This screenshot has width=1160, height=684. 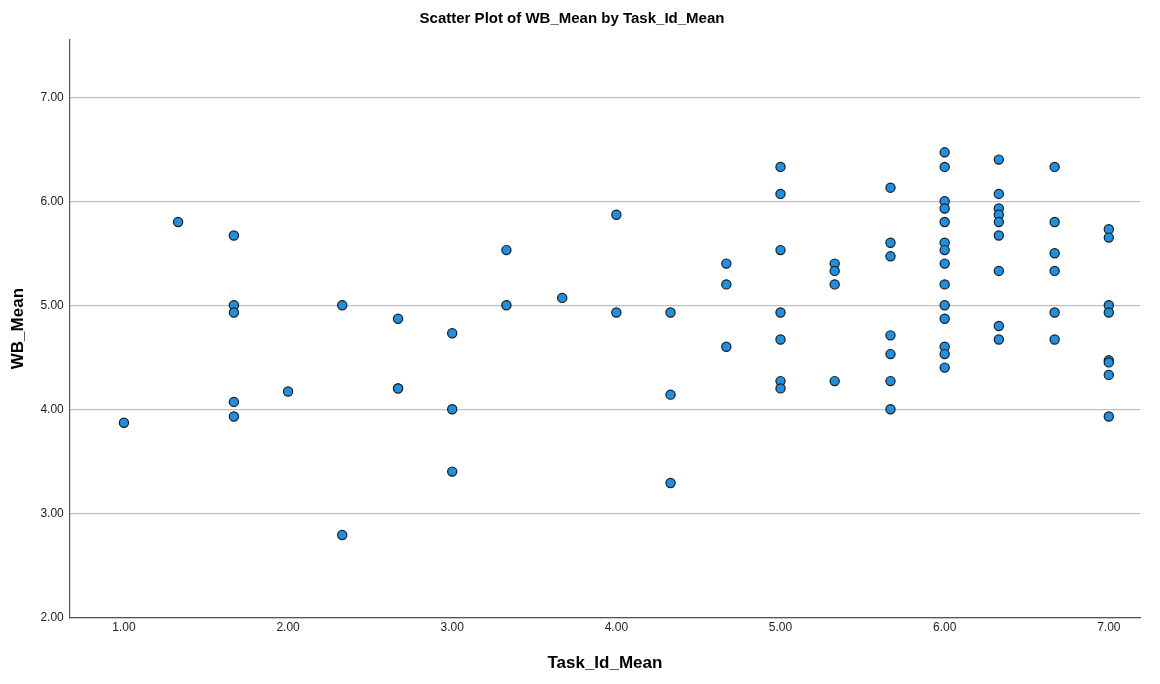 What do you see at coordinates (124, 626) in the screenshot?
I see `x-tick-label: 1.00` at bounding box center [124, 626].